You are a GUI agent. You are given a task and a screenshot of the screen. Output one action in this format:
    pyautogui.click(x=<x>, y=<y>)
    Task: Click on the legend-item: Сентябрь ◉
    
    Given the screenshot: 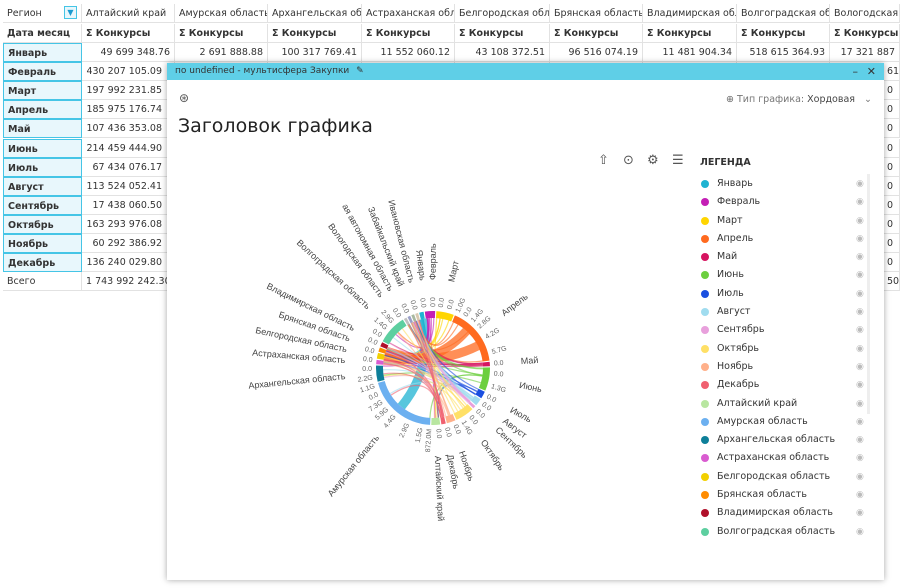 What is the action you would take?
    pyautogui.click(x=785, y=330)
    